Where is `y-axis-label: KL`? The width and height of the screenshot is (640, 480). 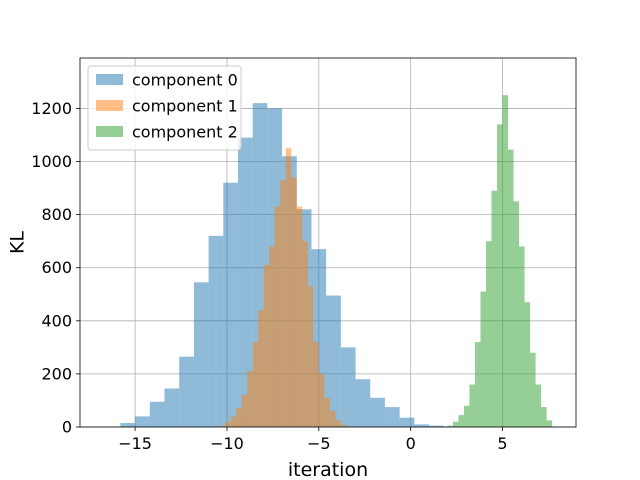 y-axis-label: KL is located at coordinates (18, 242).